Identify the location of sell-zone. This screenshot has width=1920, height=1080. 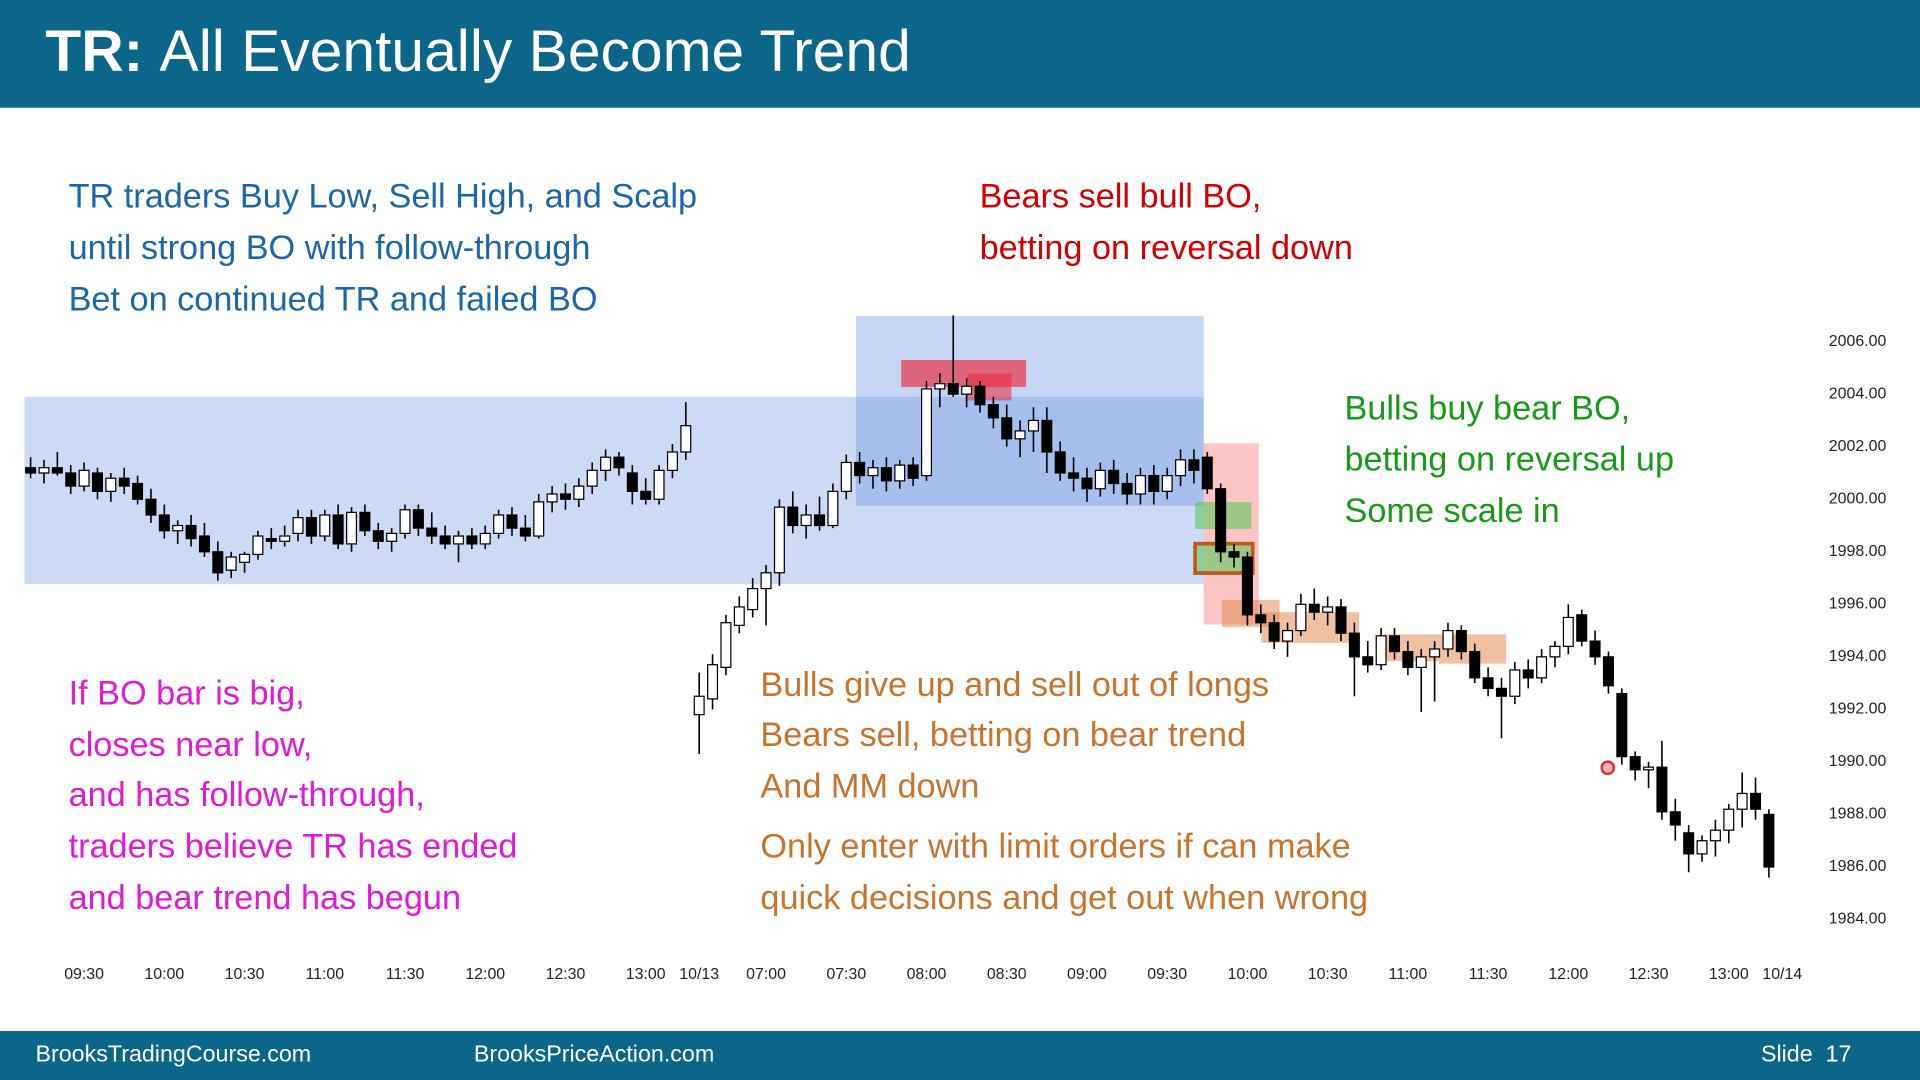
(989, 387).